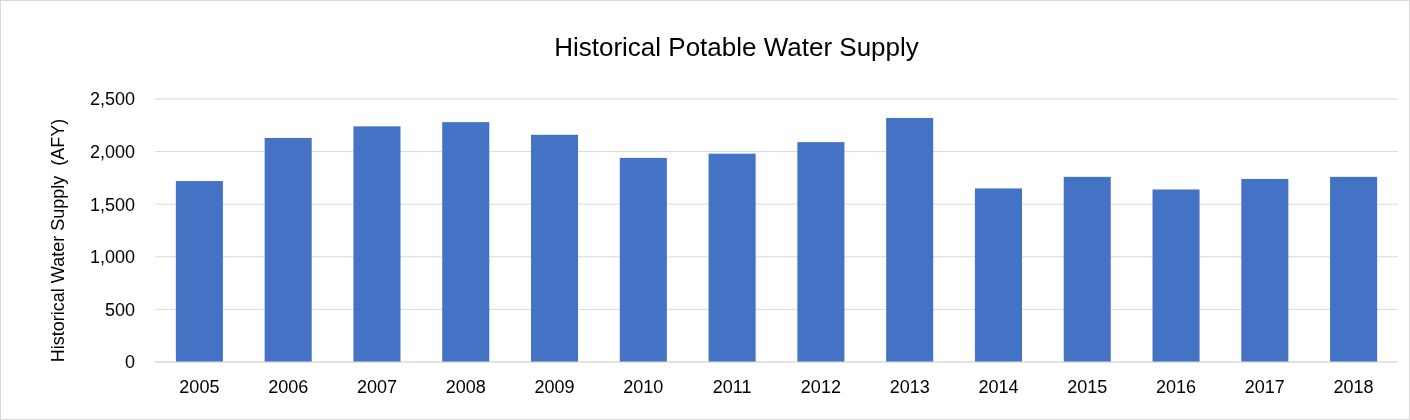 The image size is (1410, 420). I want to click on x-tick-label: 2011, so click(732, 387).